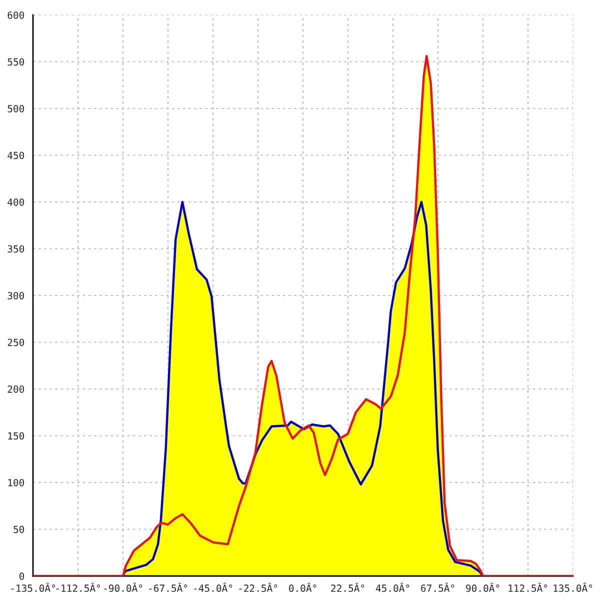 The width and height of the screenshot is (600, 600). Describe the element at coordinates (168, 587) in the screenshot. I see `x-tick-label: -67.5Â°` at that location.